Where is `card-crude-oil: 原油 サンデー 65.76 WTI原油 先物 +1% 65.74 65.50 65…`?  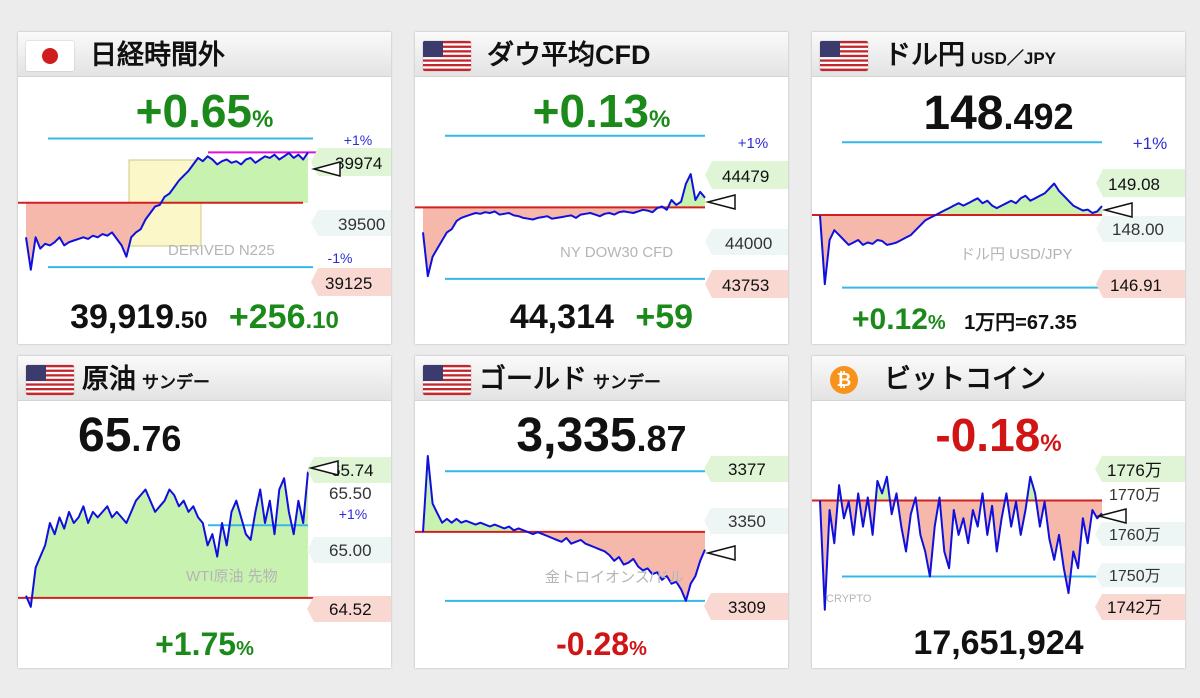 card-crude-oil: 原油 サンデー 65.76 WTI原油 先物 +1% 65.74 65.50 65… is located at coordinates (204, 512).